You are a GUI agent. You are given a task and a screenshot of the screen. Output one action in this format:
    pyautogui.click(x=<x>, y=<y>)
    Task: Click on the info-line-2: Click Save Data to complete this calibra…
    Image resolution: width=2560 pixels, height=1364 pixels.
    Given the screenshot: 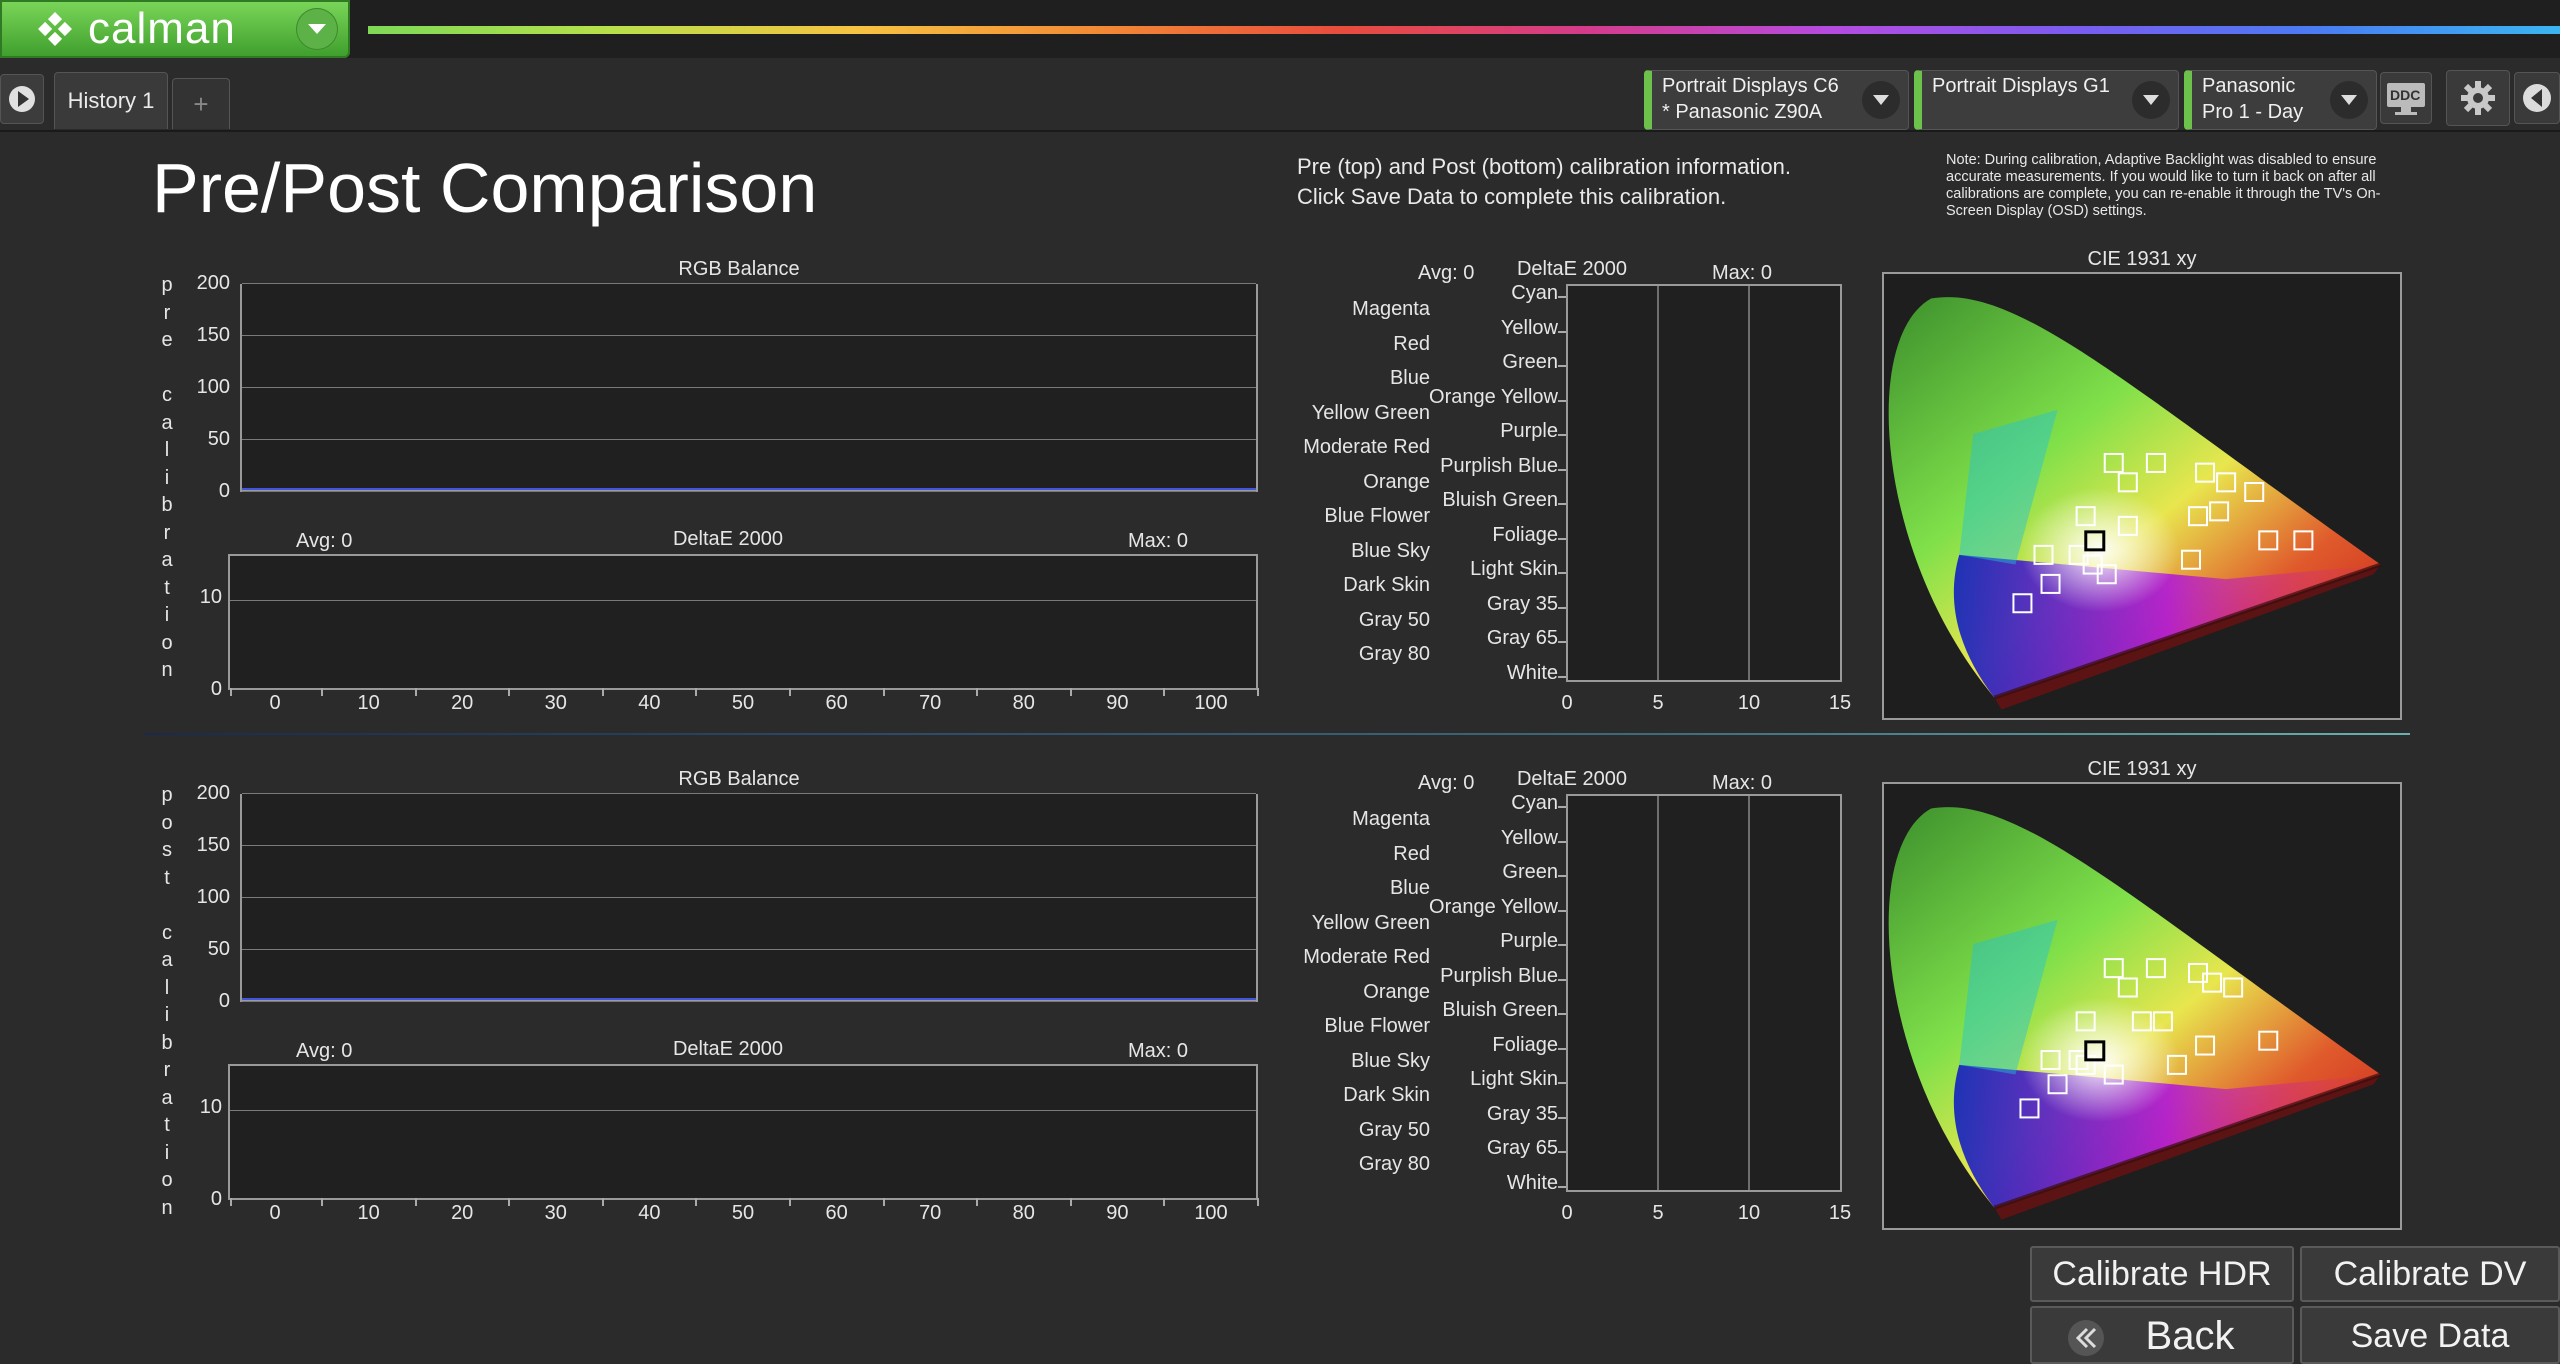 What is the action you would take?
    pyautogui.click(x=1512, y=196)
    